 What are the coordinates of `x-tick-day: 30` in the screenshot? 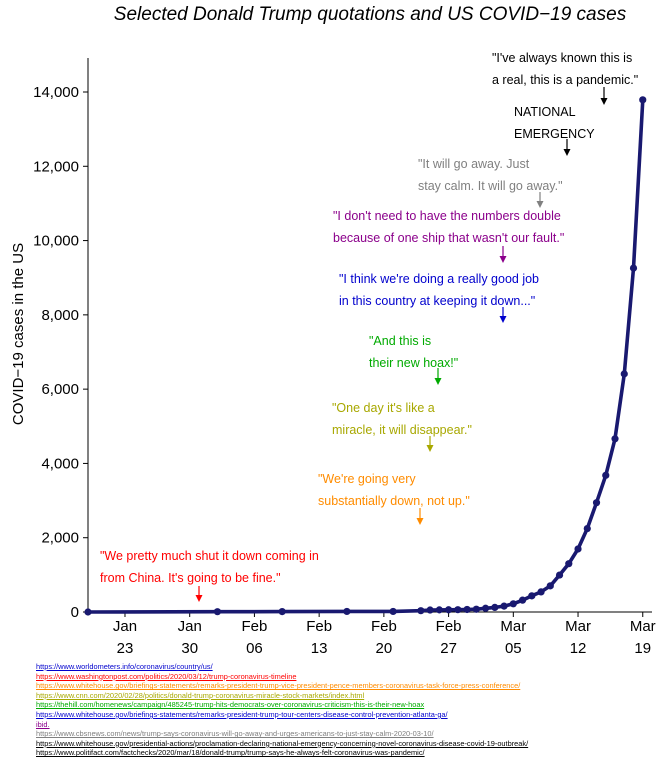 It's located at (189, 648).